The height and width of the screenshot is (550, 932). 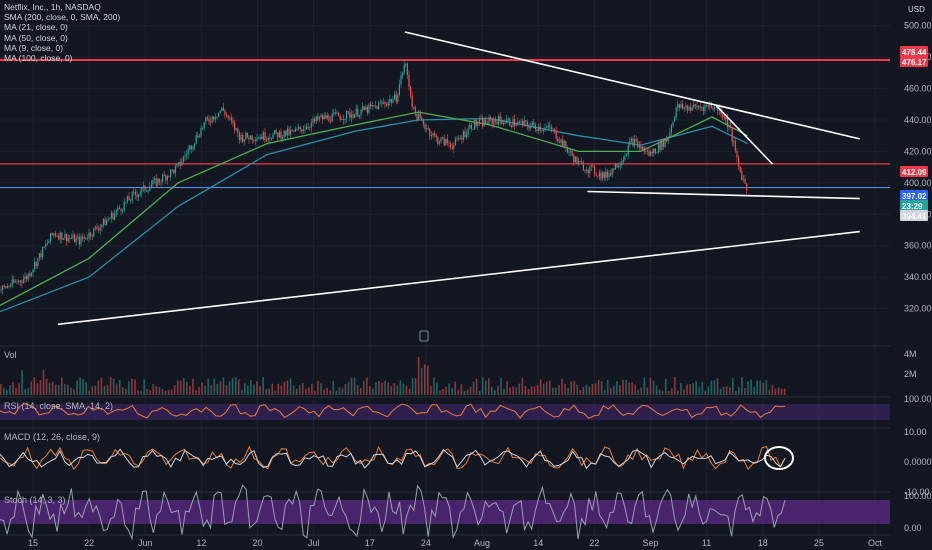 I want to click on time-axis: 15 22 Jun 12 20 Jul 17 24 Aug 14 22 Sep 11 18 25 Oct, so click(x=455, y=543).